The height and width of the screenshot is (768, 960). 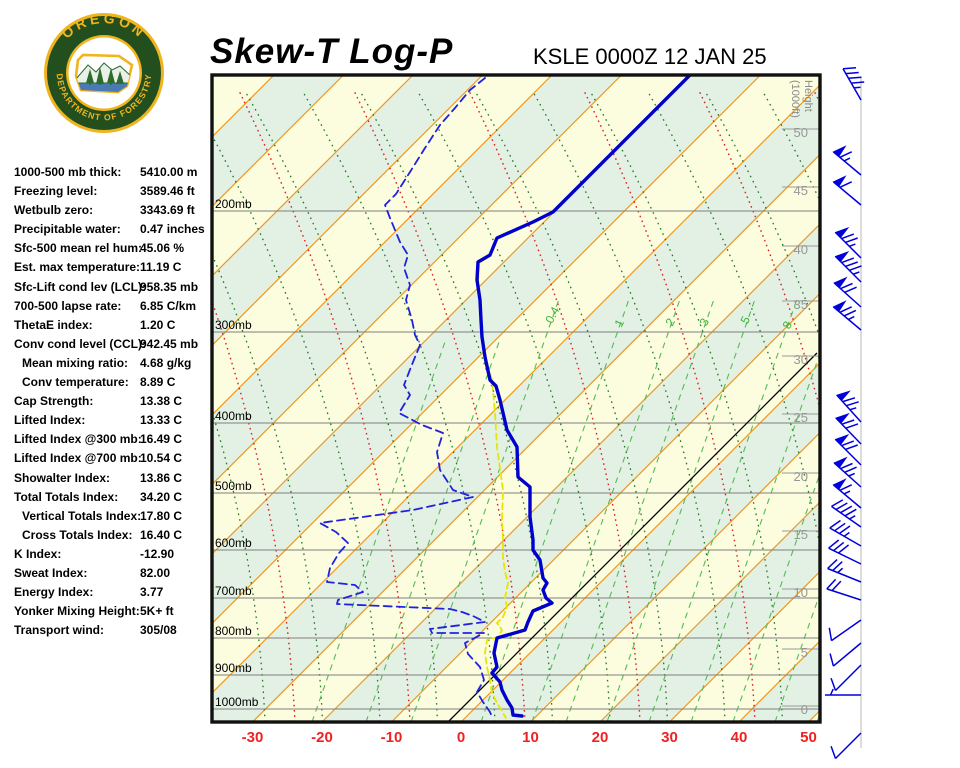 What do you see at coordinates (169, 343) in the screenshot?
I see `index-value: 942.45 mb` at bounding box center [169, 343].